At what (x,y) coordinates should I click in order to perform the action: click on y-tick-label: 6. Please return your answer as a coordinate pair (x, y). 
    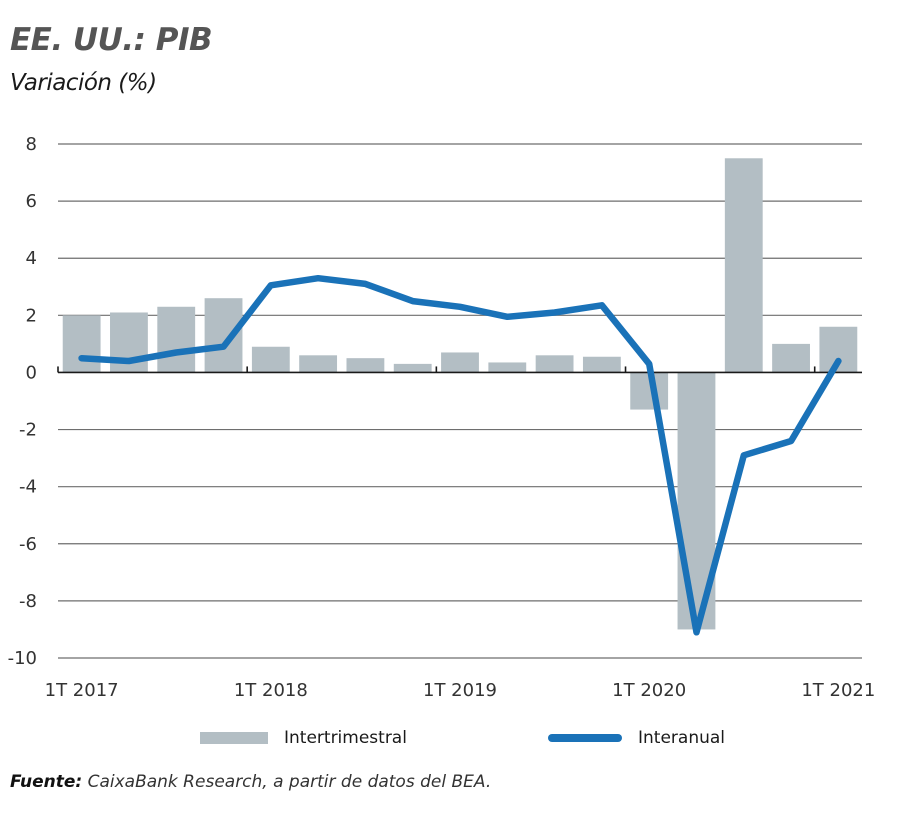
    Looking at the image, I should click on (31, 201).